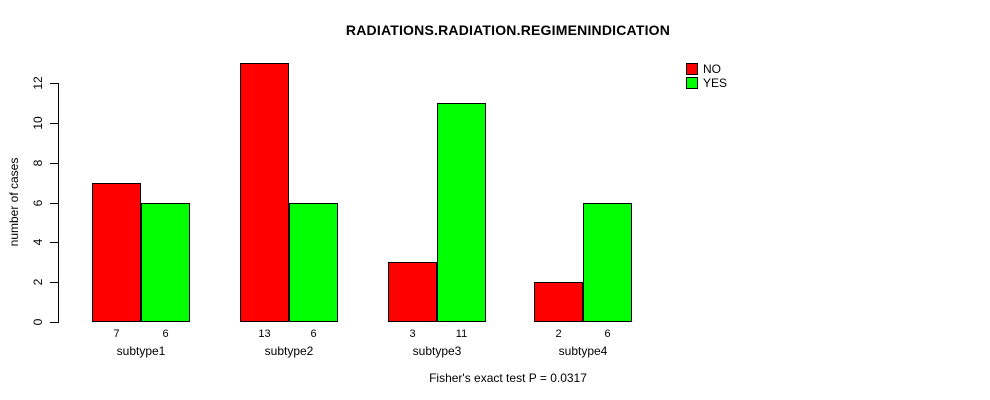  What do you see at coordinates (38, 162) in the screenshot?
I see `y-tick-label: 8` at bounding box center [38, 162].